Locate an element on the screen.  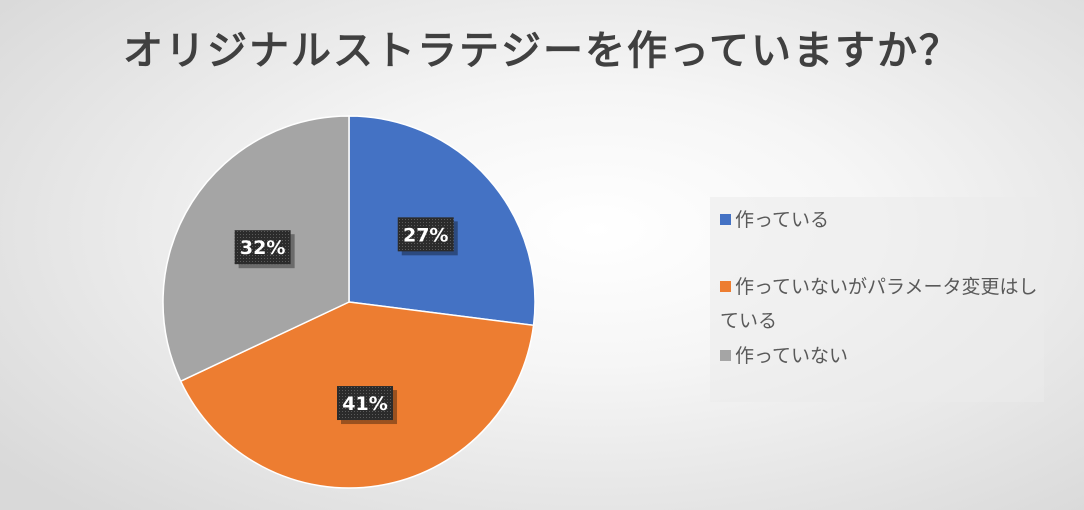
legend-label-params-changed: 作っていないがパラメータ変更はしている is located at coordinates (879, 304).